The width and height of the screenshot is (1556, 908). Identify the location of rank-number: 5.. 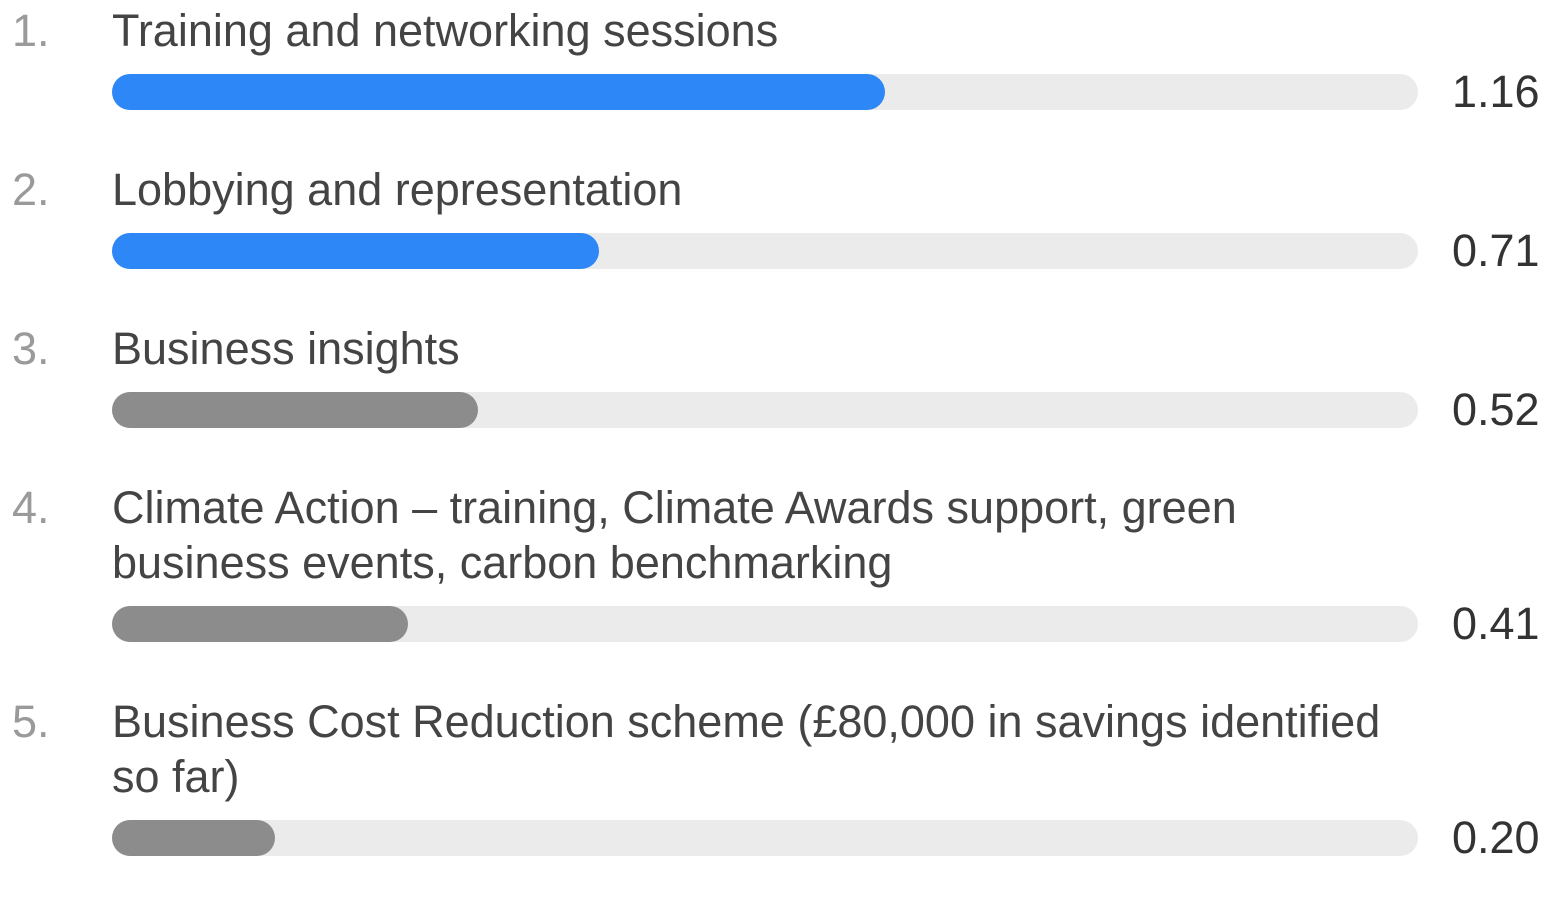
(31, 721).